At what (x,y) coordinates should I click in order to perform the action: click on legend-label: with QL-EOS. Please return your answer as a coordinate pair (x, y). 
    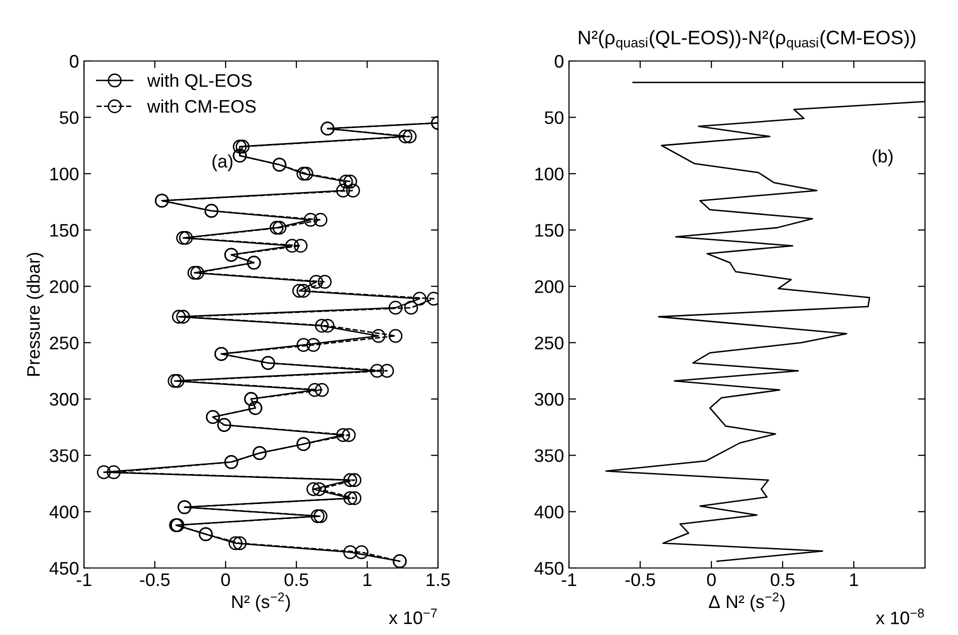
    Looking at the image, I should click on (199, 82).